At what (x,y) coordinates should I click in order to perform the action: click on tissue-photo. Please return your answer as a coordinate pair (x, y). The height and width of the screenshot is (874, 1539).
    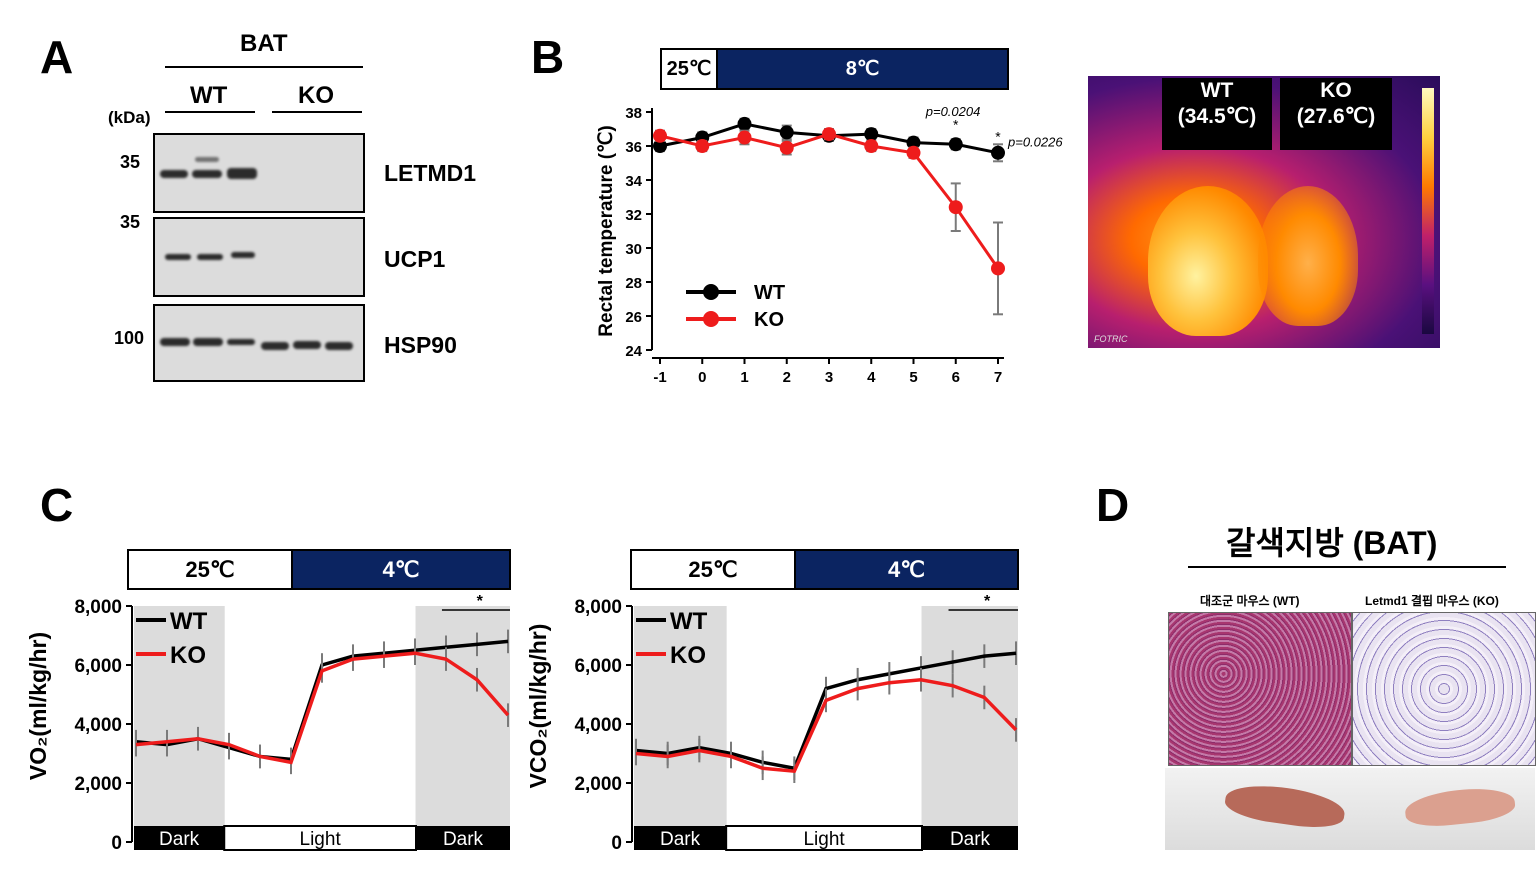
    Looking at the image, I should click on (1350, 809).